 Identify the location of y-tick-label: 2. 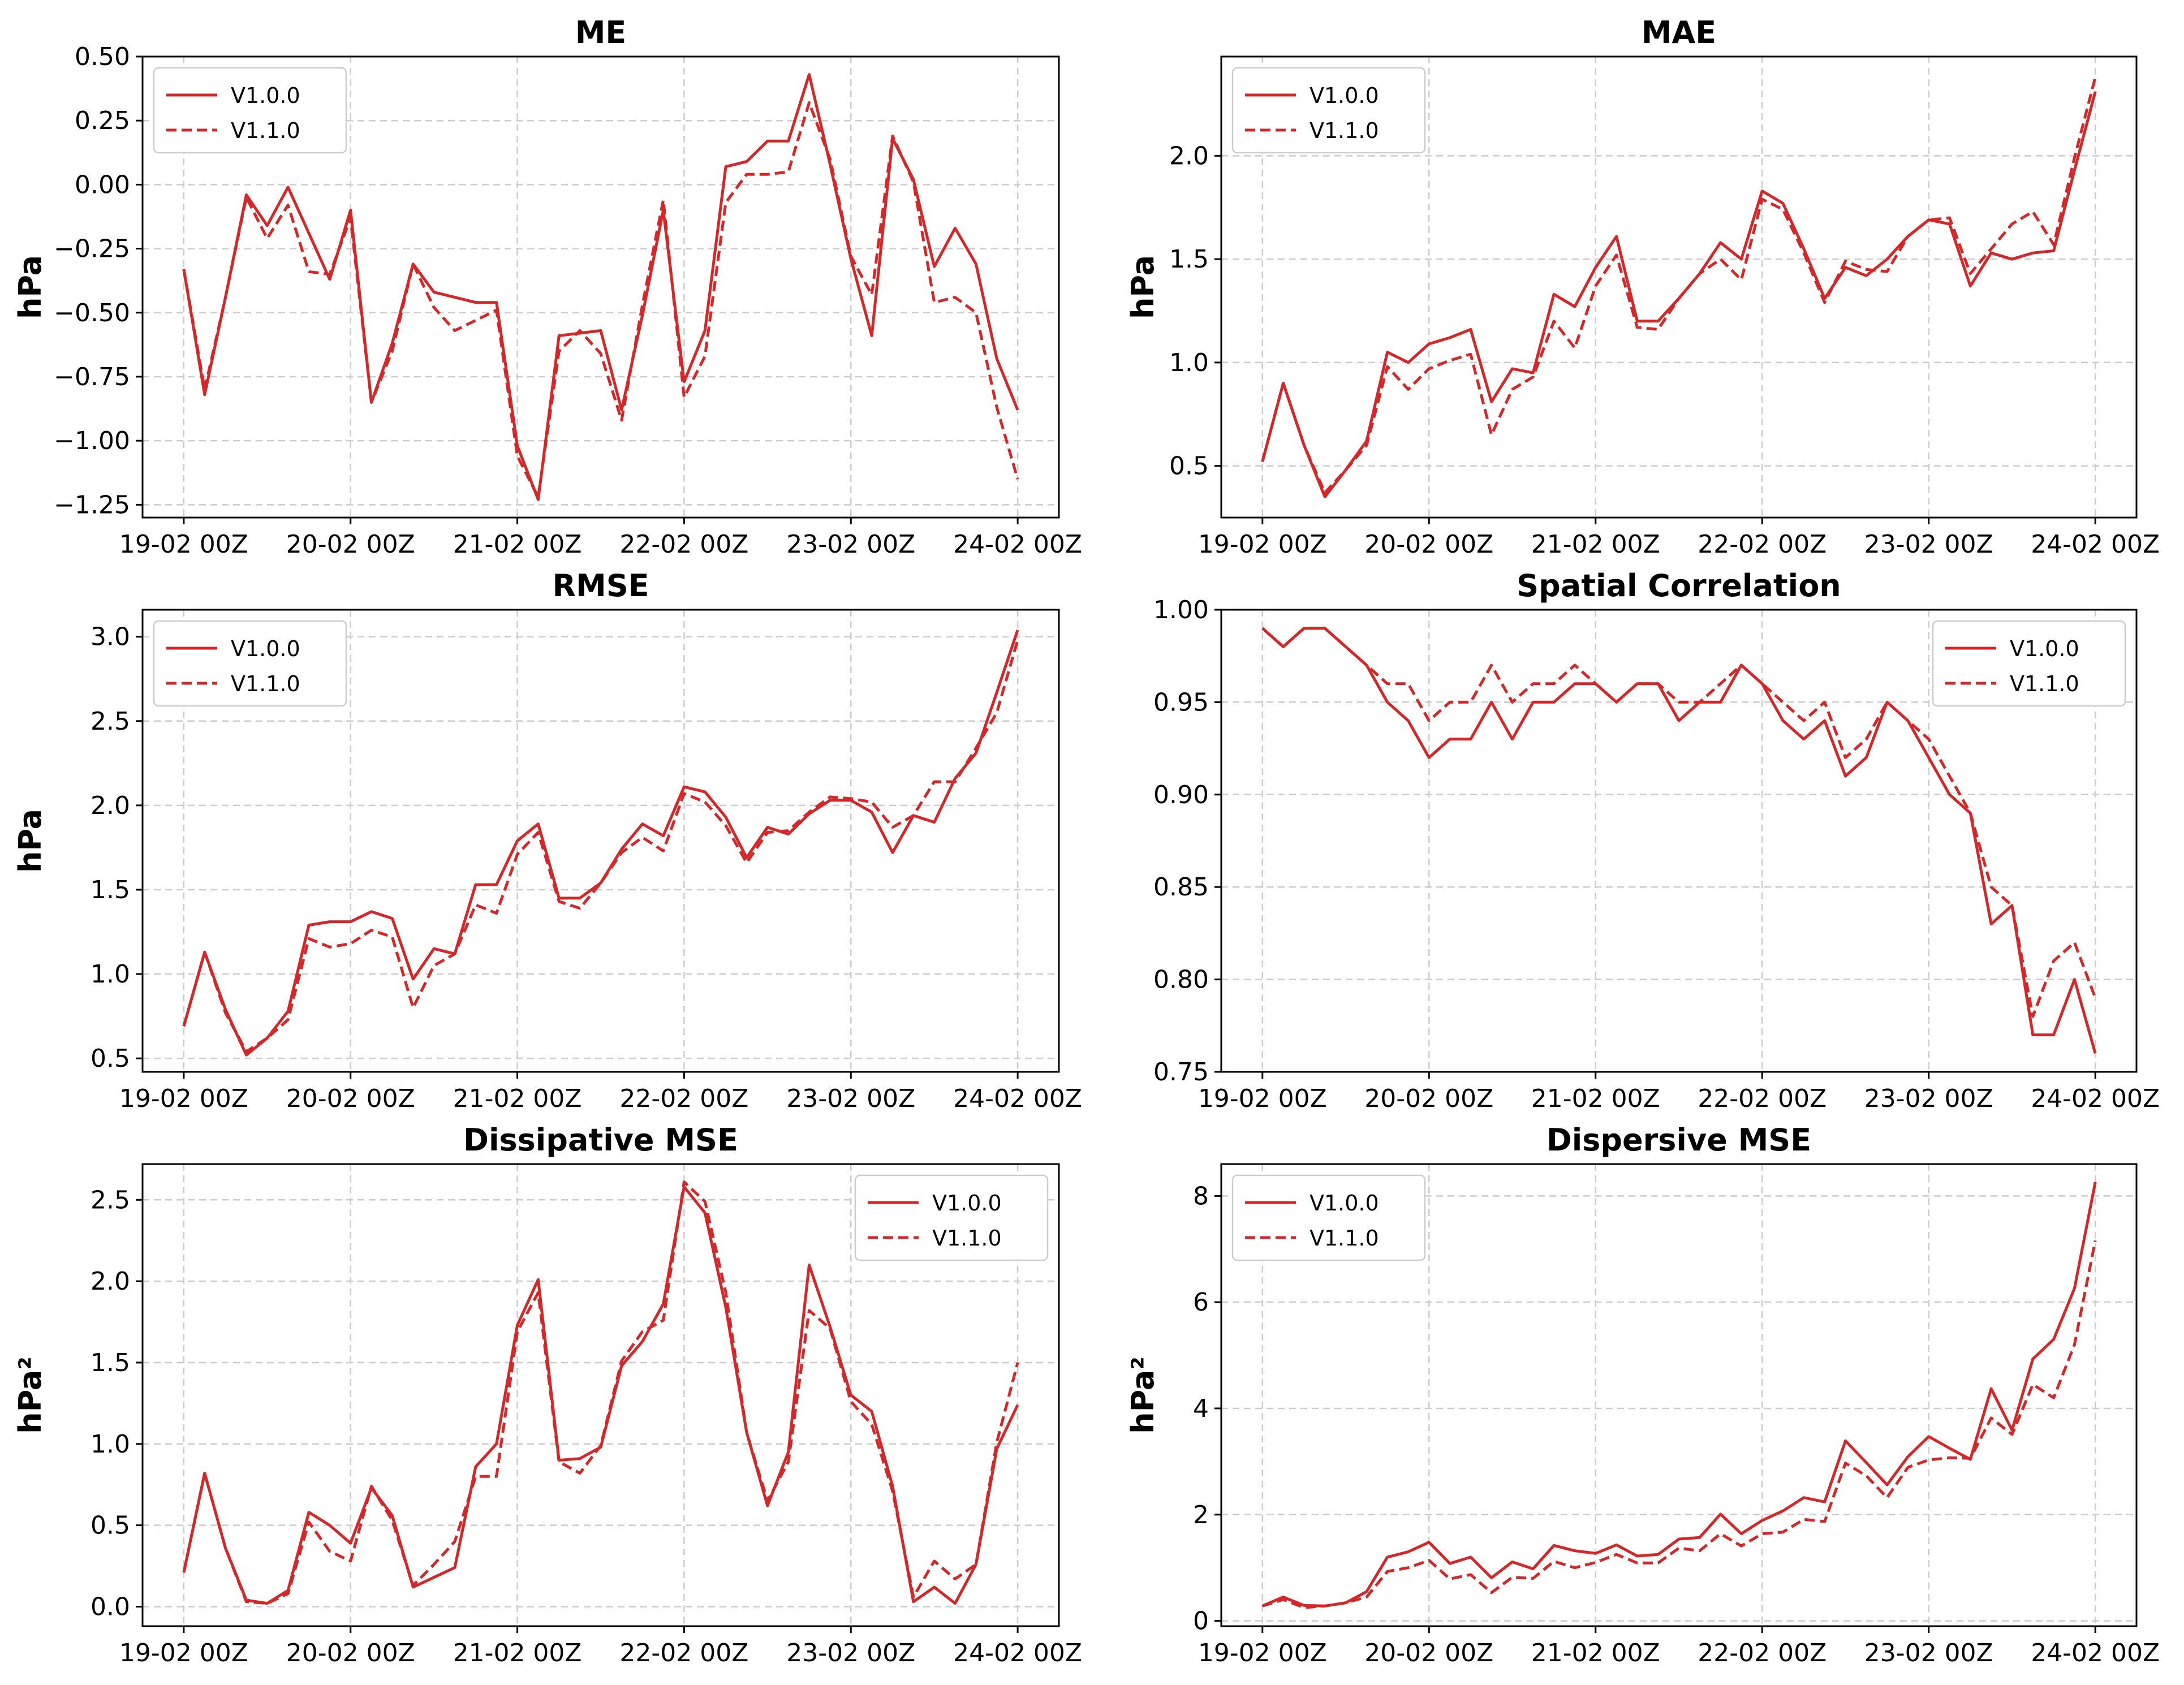
(1201, 1515).